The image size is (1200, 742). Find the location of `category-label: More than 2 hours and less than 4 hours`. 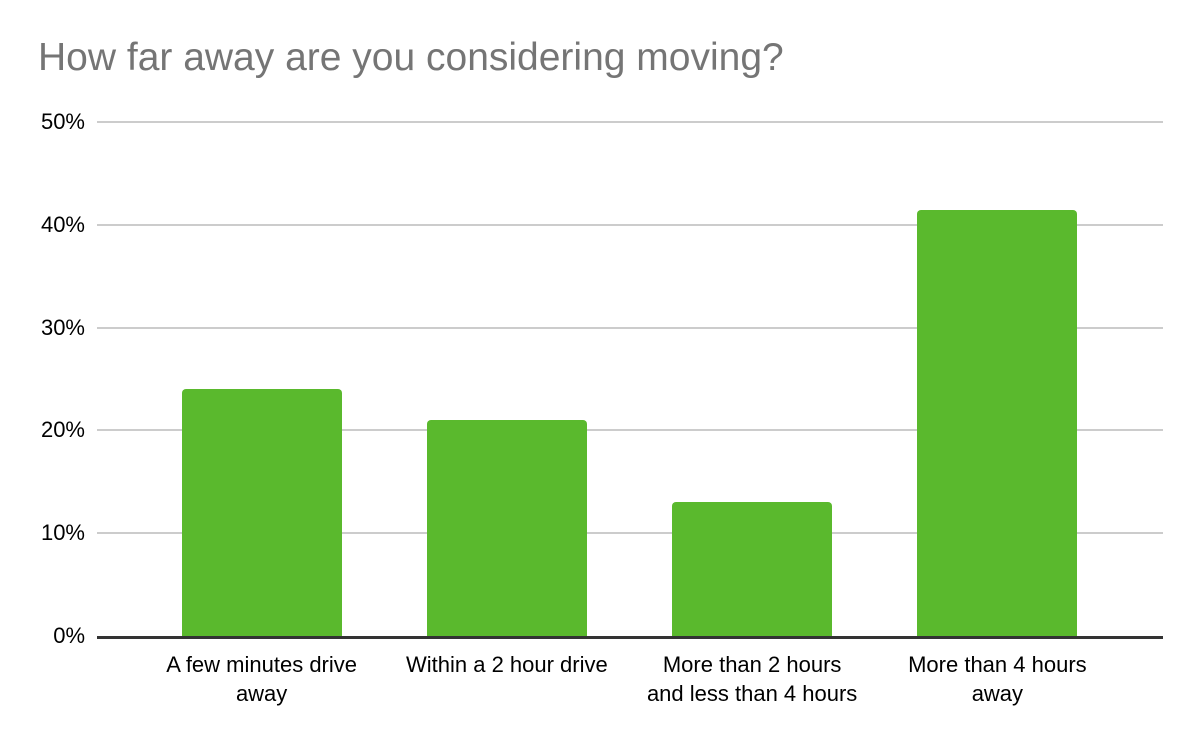

category-label: More than 2 hours and less than 4 hours is located at coordinates (752, 679).